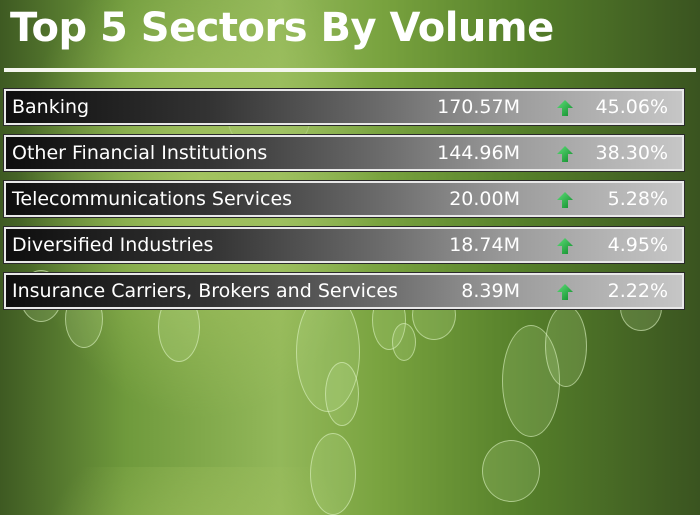 The height and width of the screenshot is (515, 700). Describe the element at coordinates (350, 70) in the screenshot. I see `title-divider` at that location.